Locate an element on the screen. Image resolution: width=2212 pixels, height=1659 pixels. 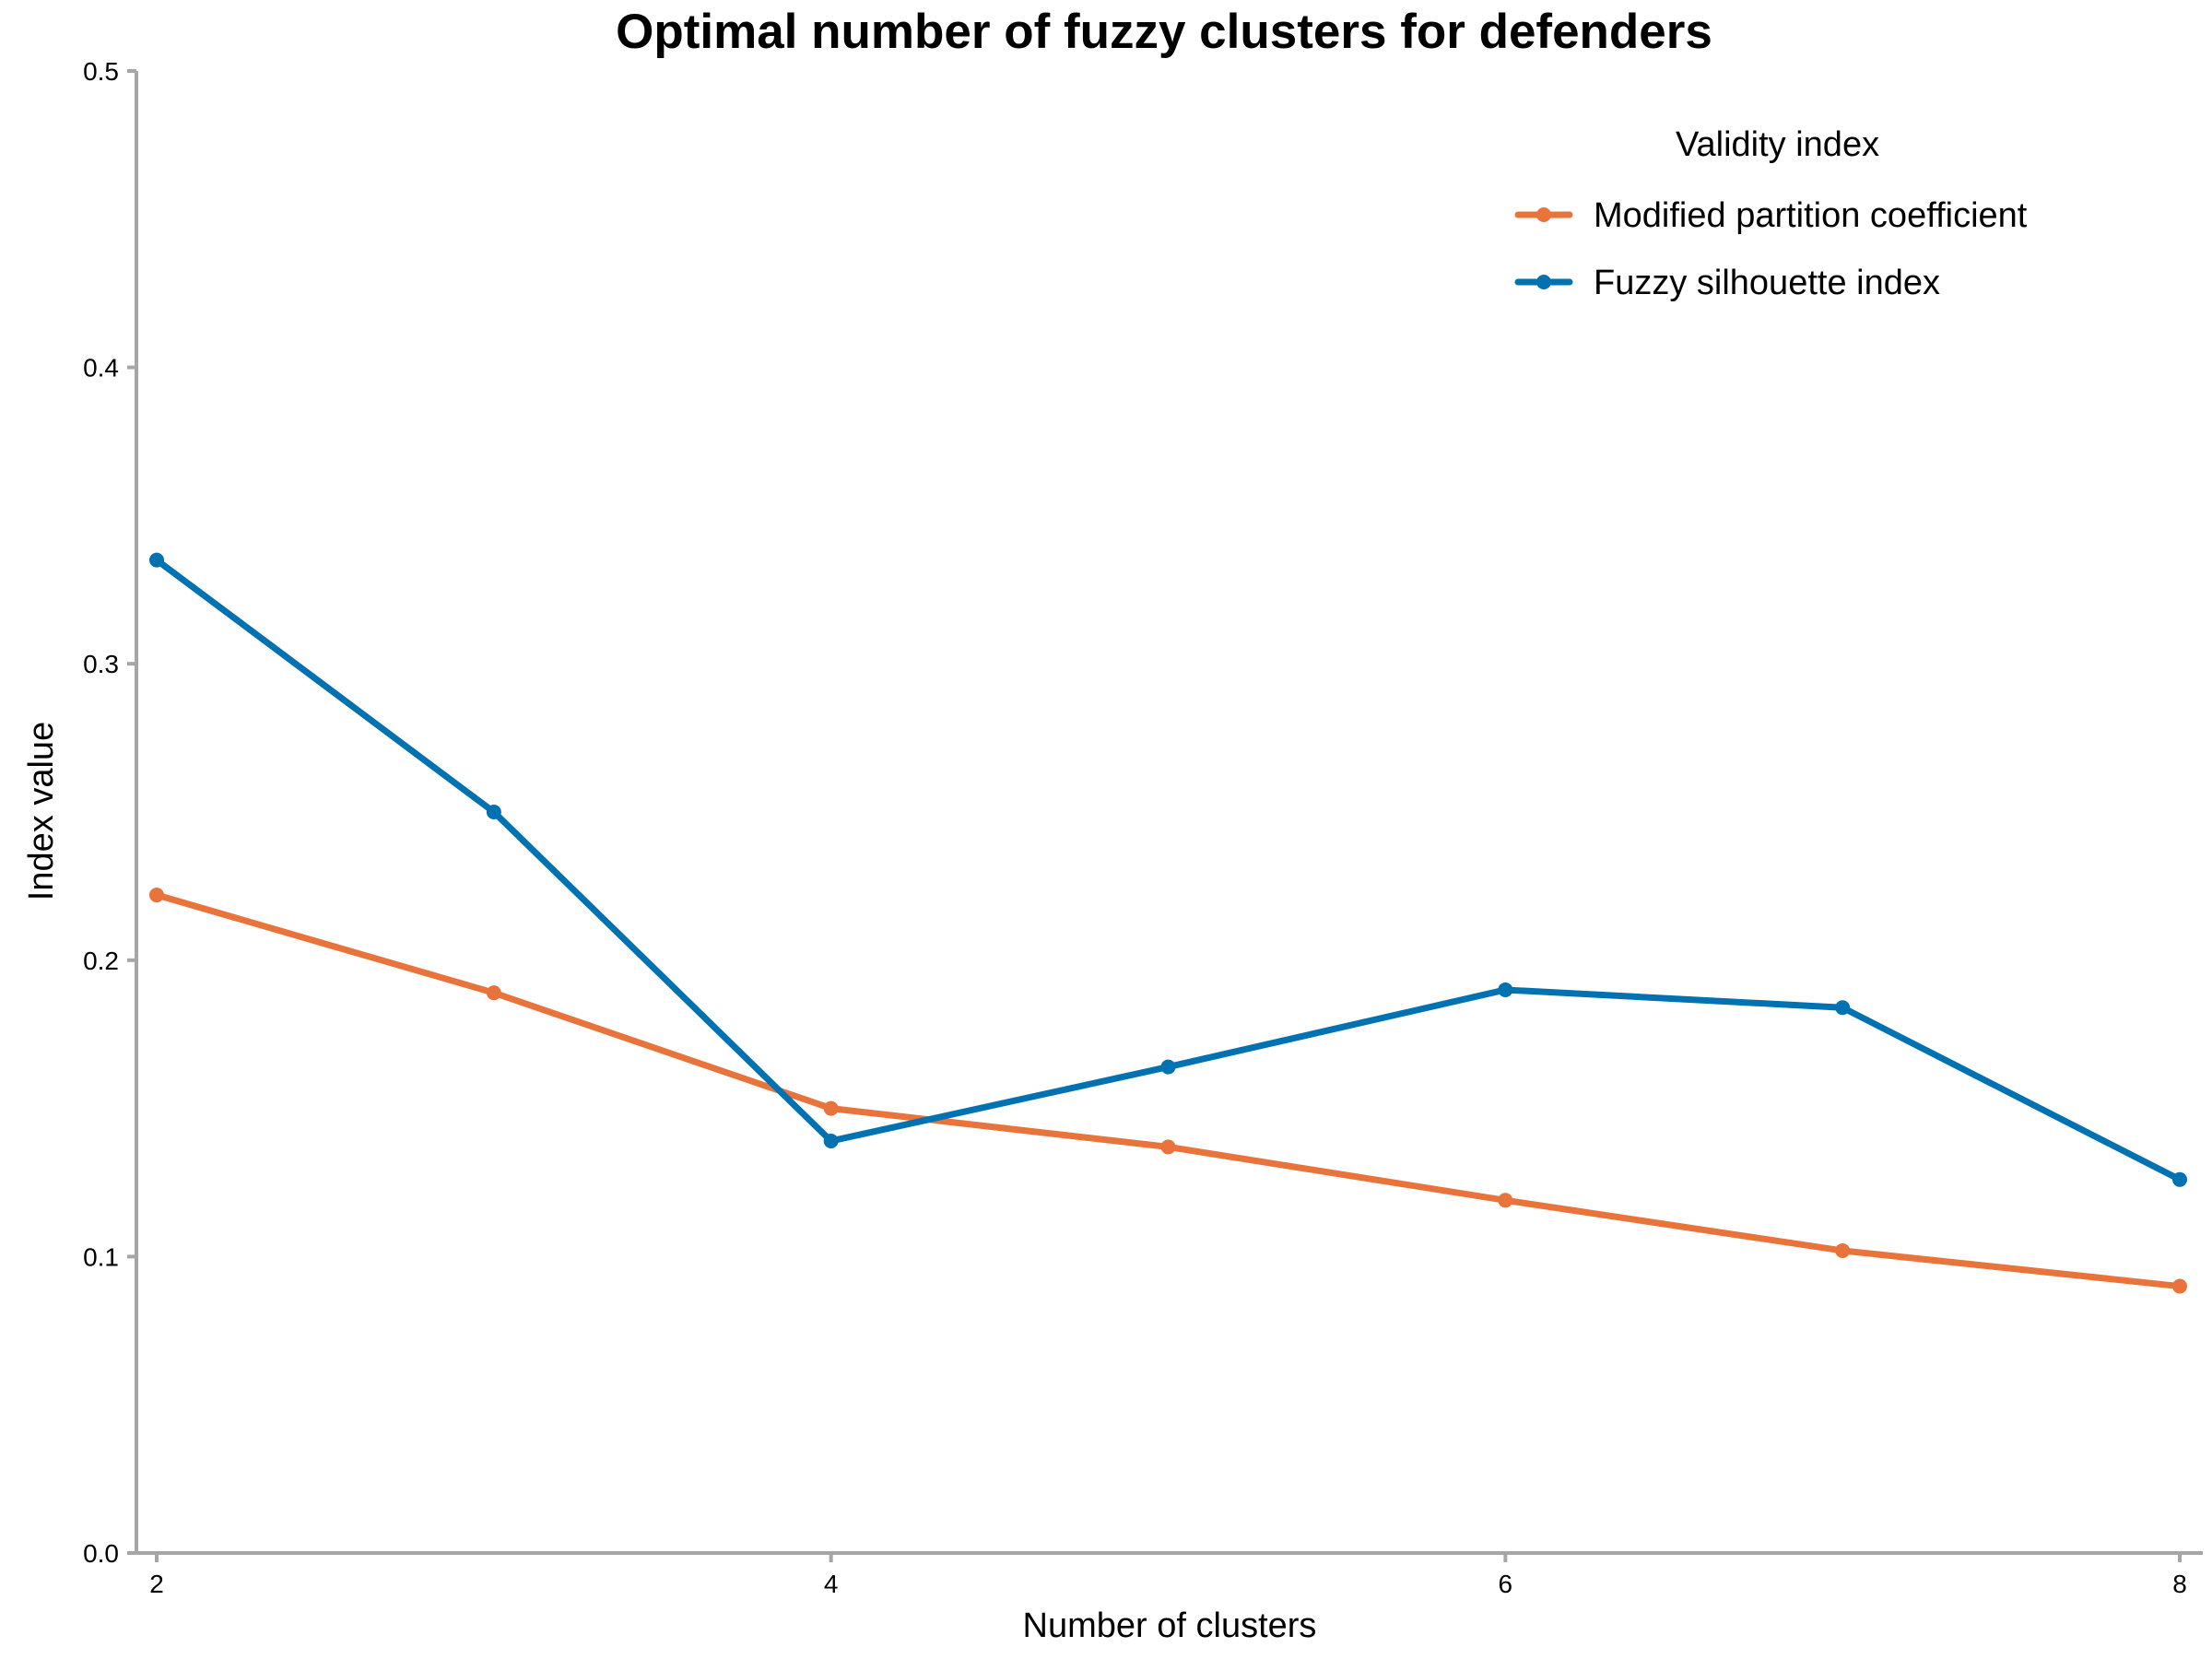
x-tick-label: 4 is located at coordinates (831, 1584).